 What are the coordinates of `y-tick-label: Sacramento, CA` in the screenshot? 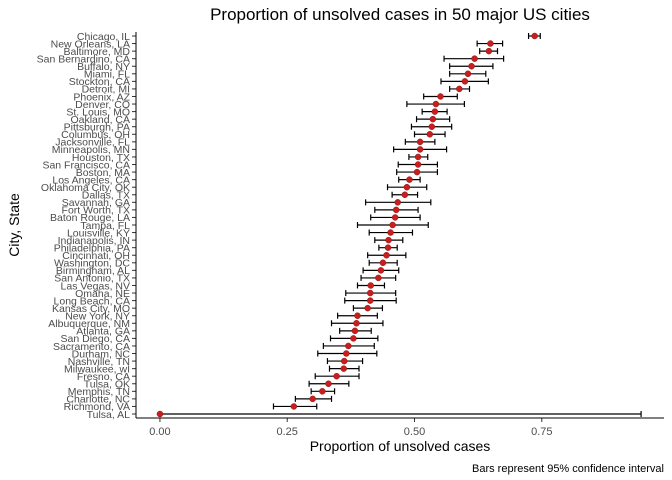 It's located at (91, 347).